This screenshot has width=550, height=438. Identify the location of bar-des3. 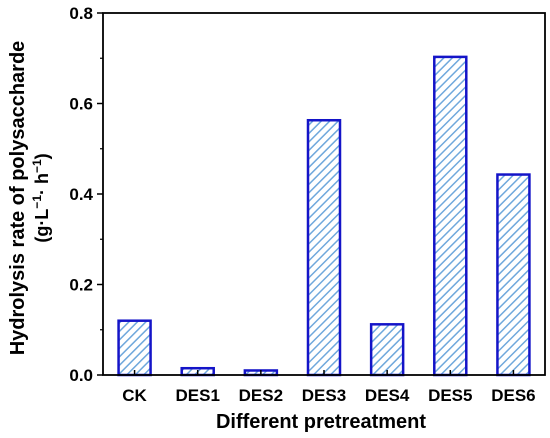
(324, 247).